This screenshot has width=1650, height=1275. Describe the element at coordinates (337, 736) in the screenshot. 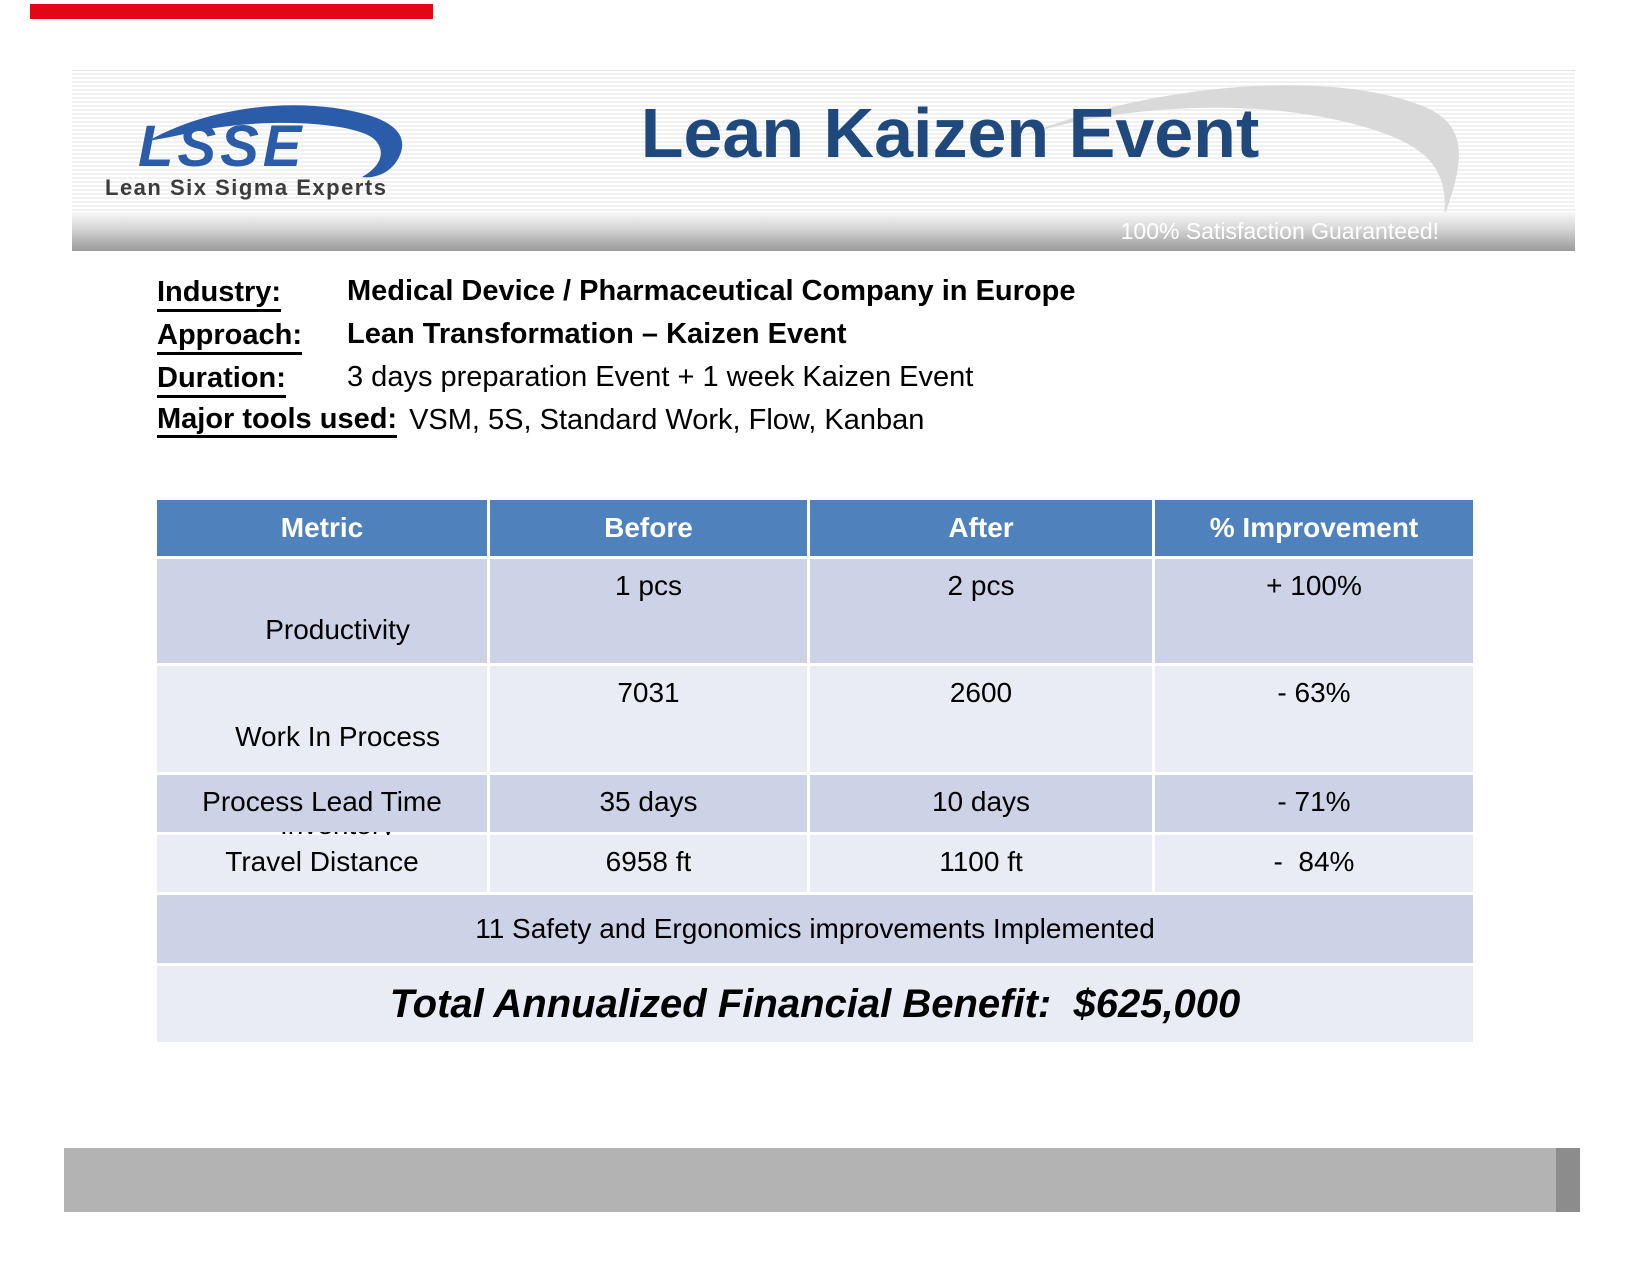

I see `metric-line1: Work In Process` at that location.